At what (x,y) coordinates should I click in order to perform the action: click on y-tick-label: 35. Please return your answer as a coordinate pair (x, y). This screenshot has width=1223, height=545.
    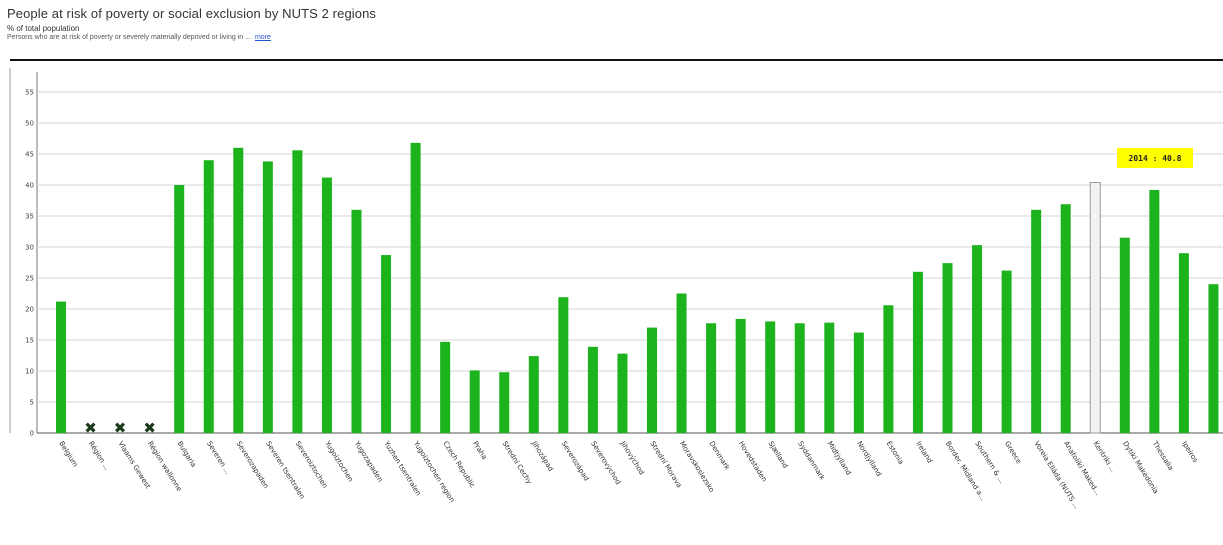
    Looking at the image, I should click on (29, 217).